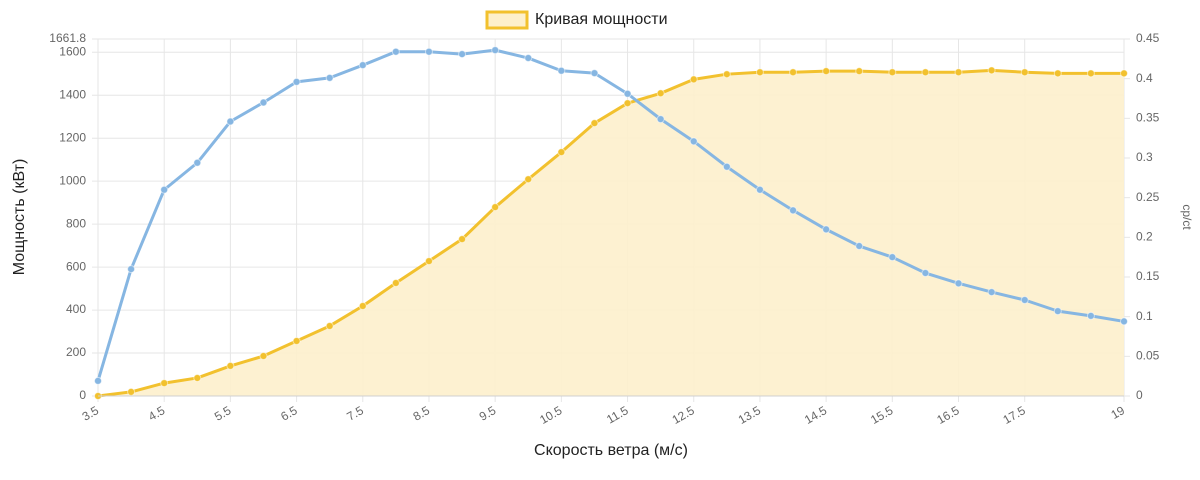 Image resolution: width=1200 pixels, height=480 pixels. What do you see at coordinates (82, 395) in the screenshot?
I see `y-tick-label: 0` at bounding box center [82, 395].